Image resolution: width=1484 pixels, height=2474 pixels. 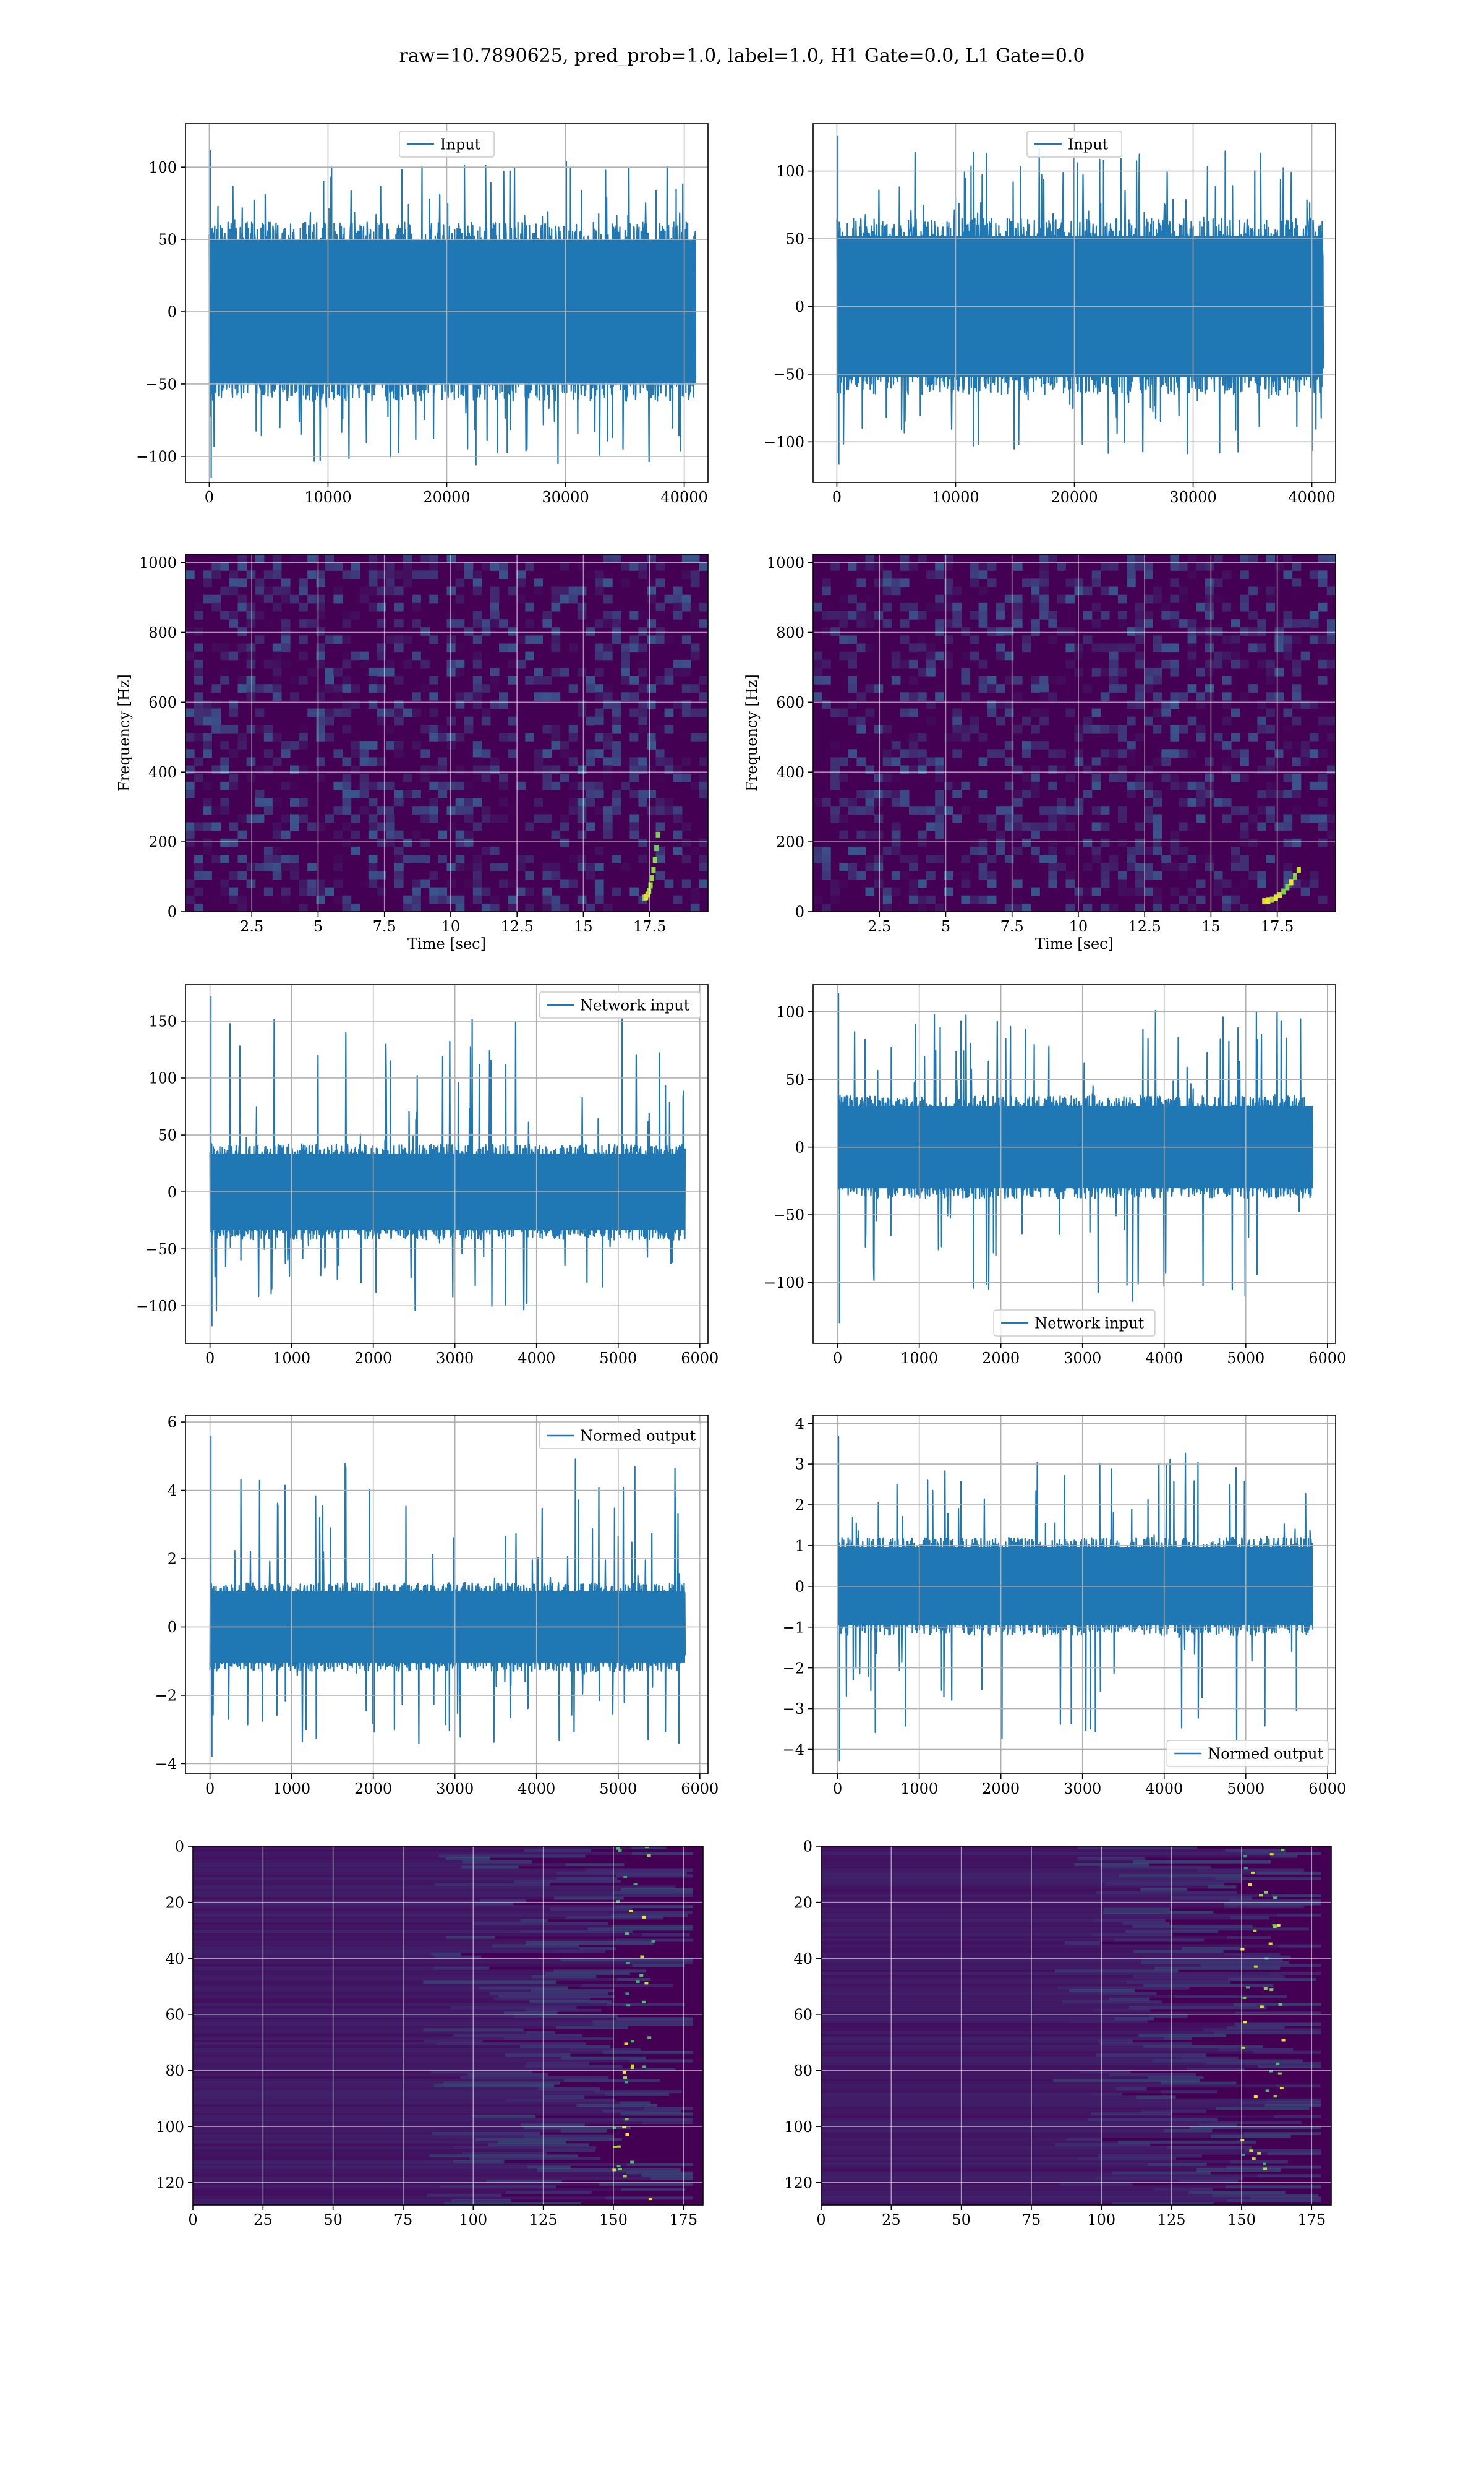 What do you see at coordinates (788, 1215) in the screenshot?
I see `p6-ytick-label: −50` at bounding box center [788, 1215].